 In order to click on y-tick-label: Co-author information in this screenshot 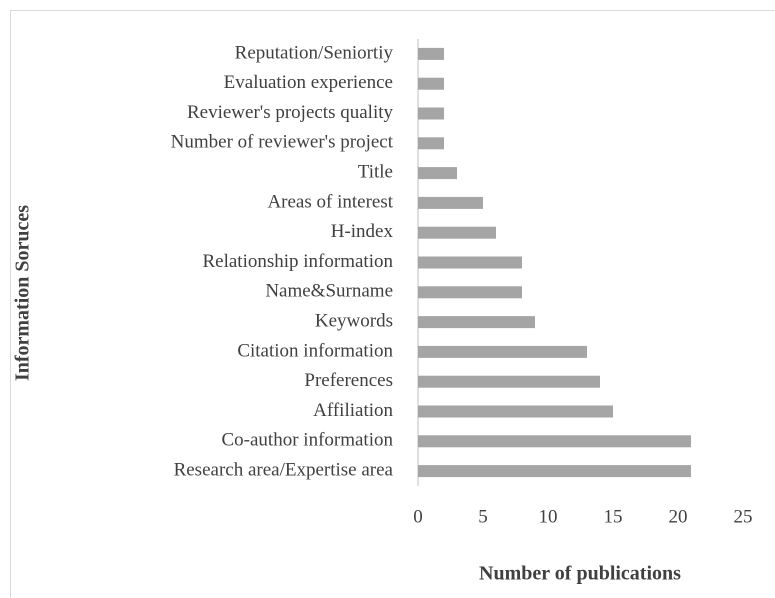, I will do `click(308, 440)`.